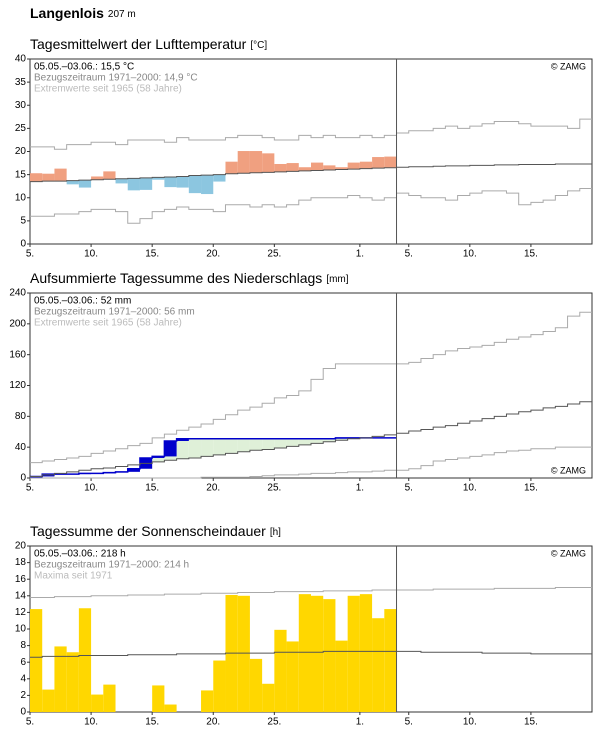 This screenshot has height=729, width=596. I want to click on title-unit: [°C], so click(258, 45).